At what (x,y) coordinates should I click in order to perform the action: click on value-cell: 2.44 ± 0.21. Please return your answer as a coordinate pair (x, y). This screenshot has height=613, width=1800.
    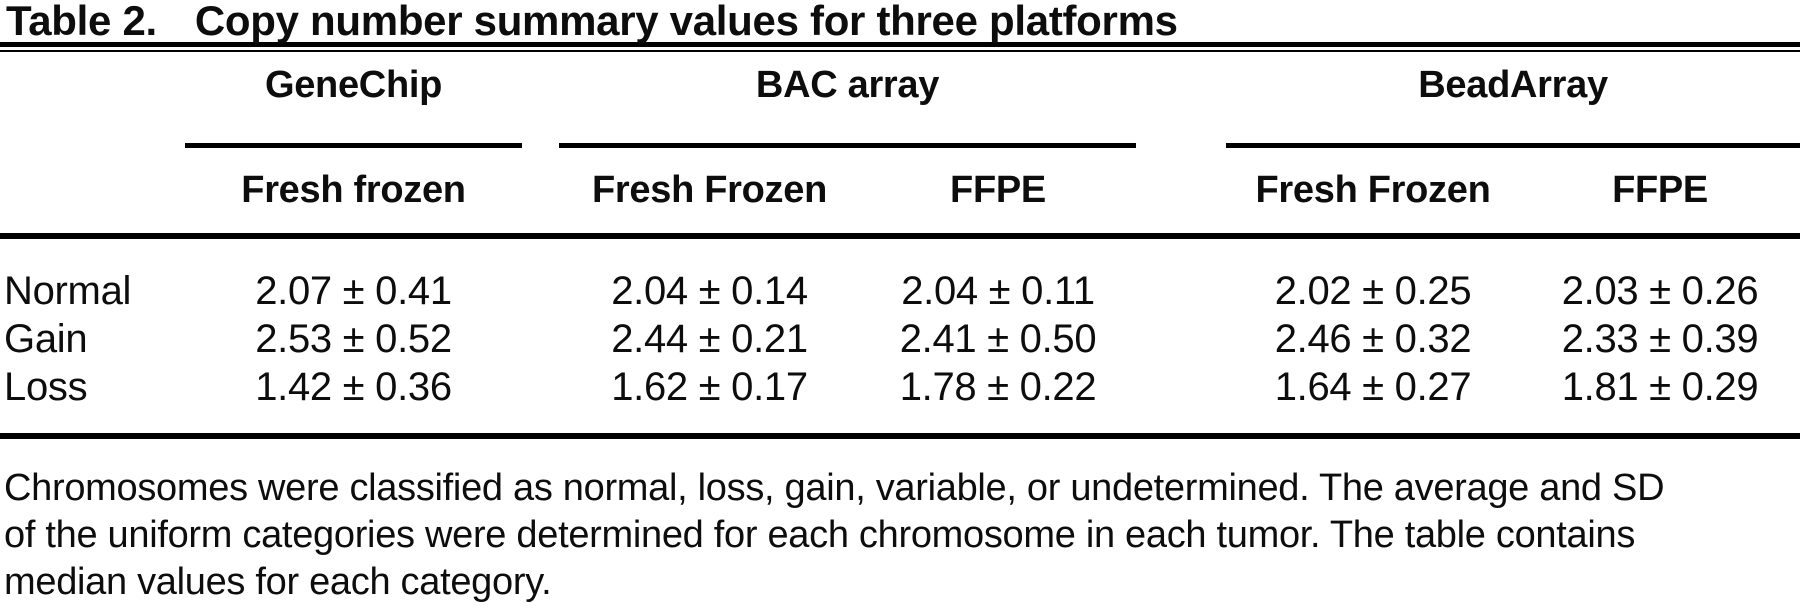
    Looking at the image, I should click on (709, 338).